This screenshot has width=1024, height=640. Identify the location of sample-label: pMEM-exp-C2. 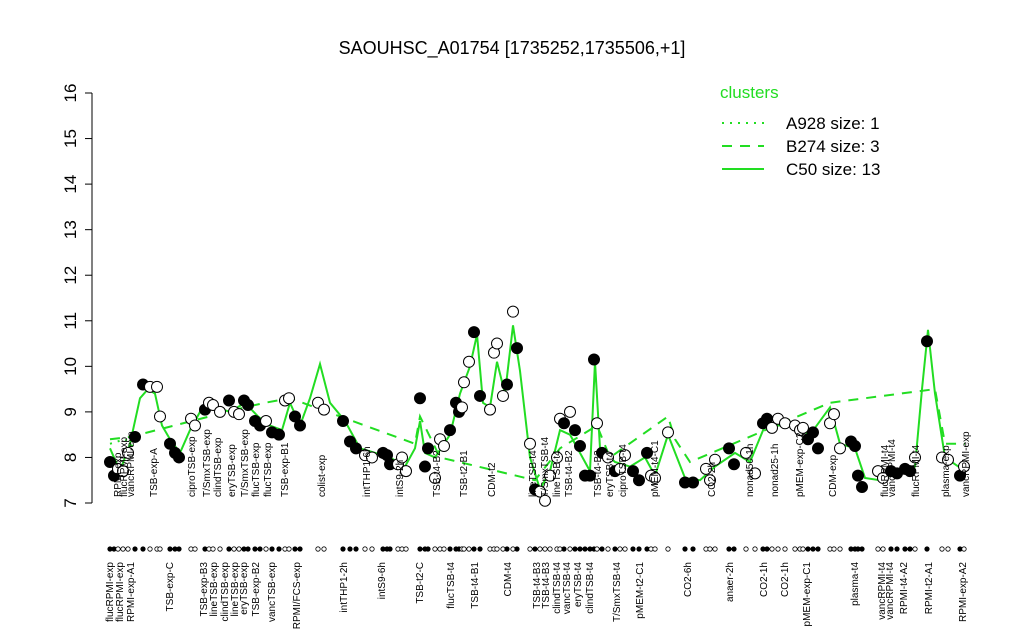
(800, 464).